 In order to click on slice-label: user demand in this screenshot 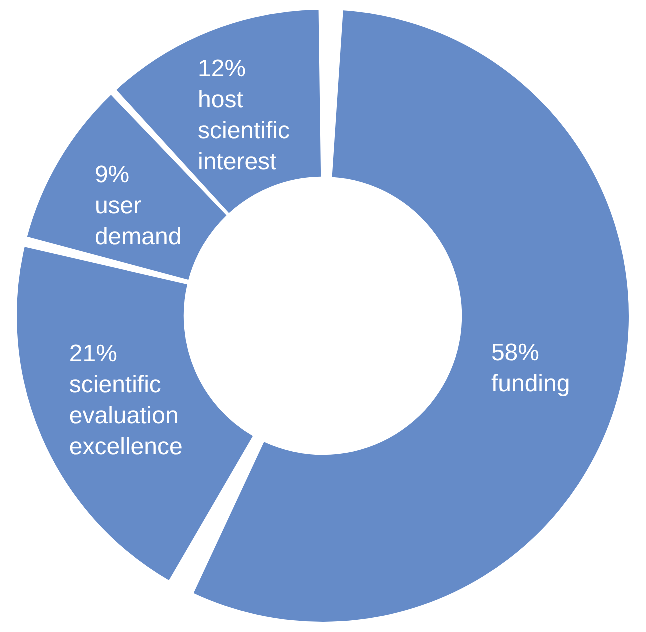, I will do `click(138, 221)`.